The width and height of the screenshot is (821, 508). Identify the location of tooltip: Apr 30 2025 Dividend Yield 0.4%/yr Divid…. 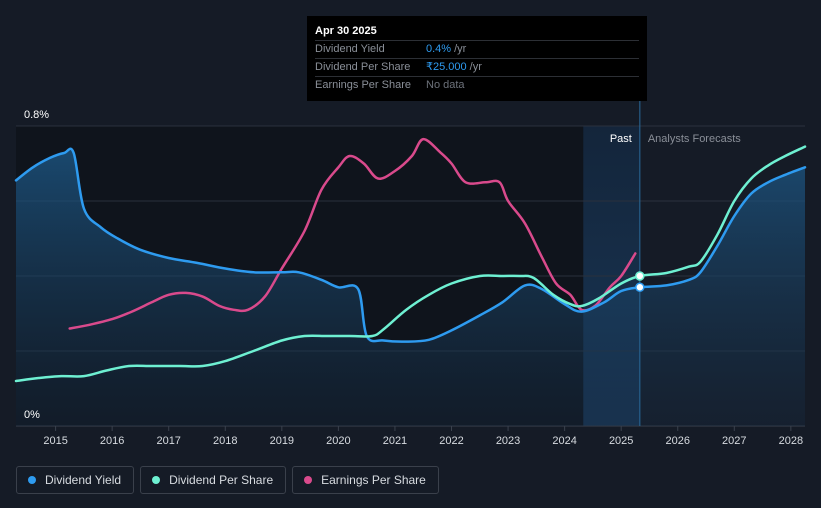
(477, 58).